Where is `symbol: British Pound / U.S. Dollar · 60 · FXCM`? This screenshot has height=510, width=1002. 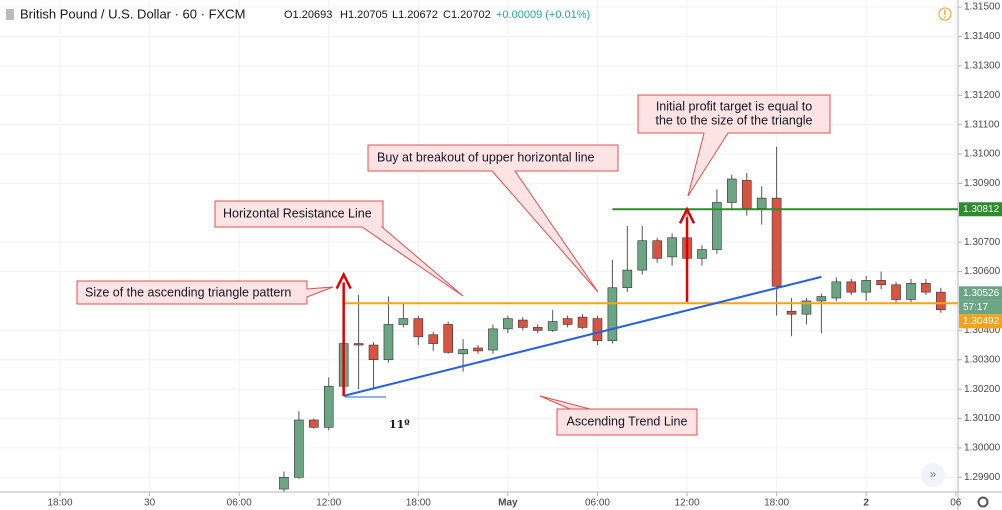
symbol: British Pound / U.S. Dollar · 60 · FXCM is located at coordinates (132, 13).